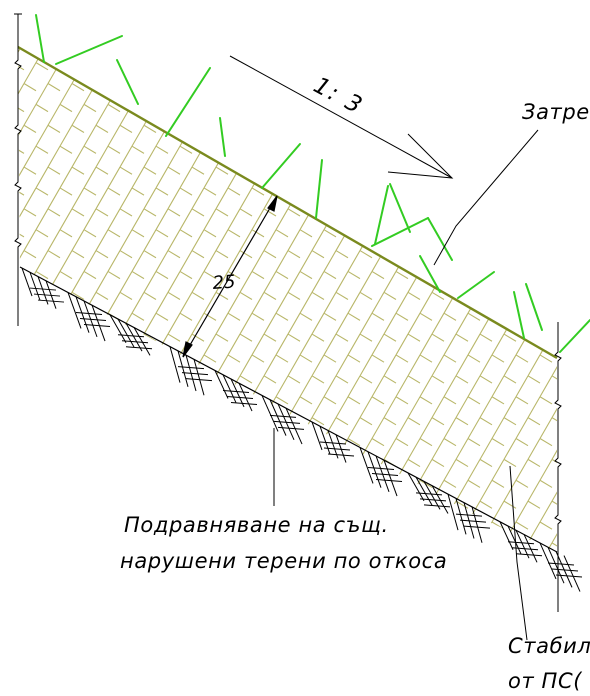  What do you see at coordinates (224, 282) in the screenshot?
I see `thickness-dimension-label: 25` at bounding box center [224, 282].